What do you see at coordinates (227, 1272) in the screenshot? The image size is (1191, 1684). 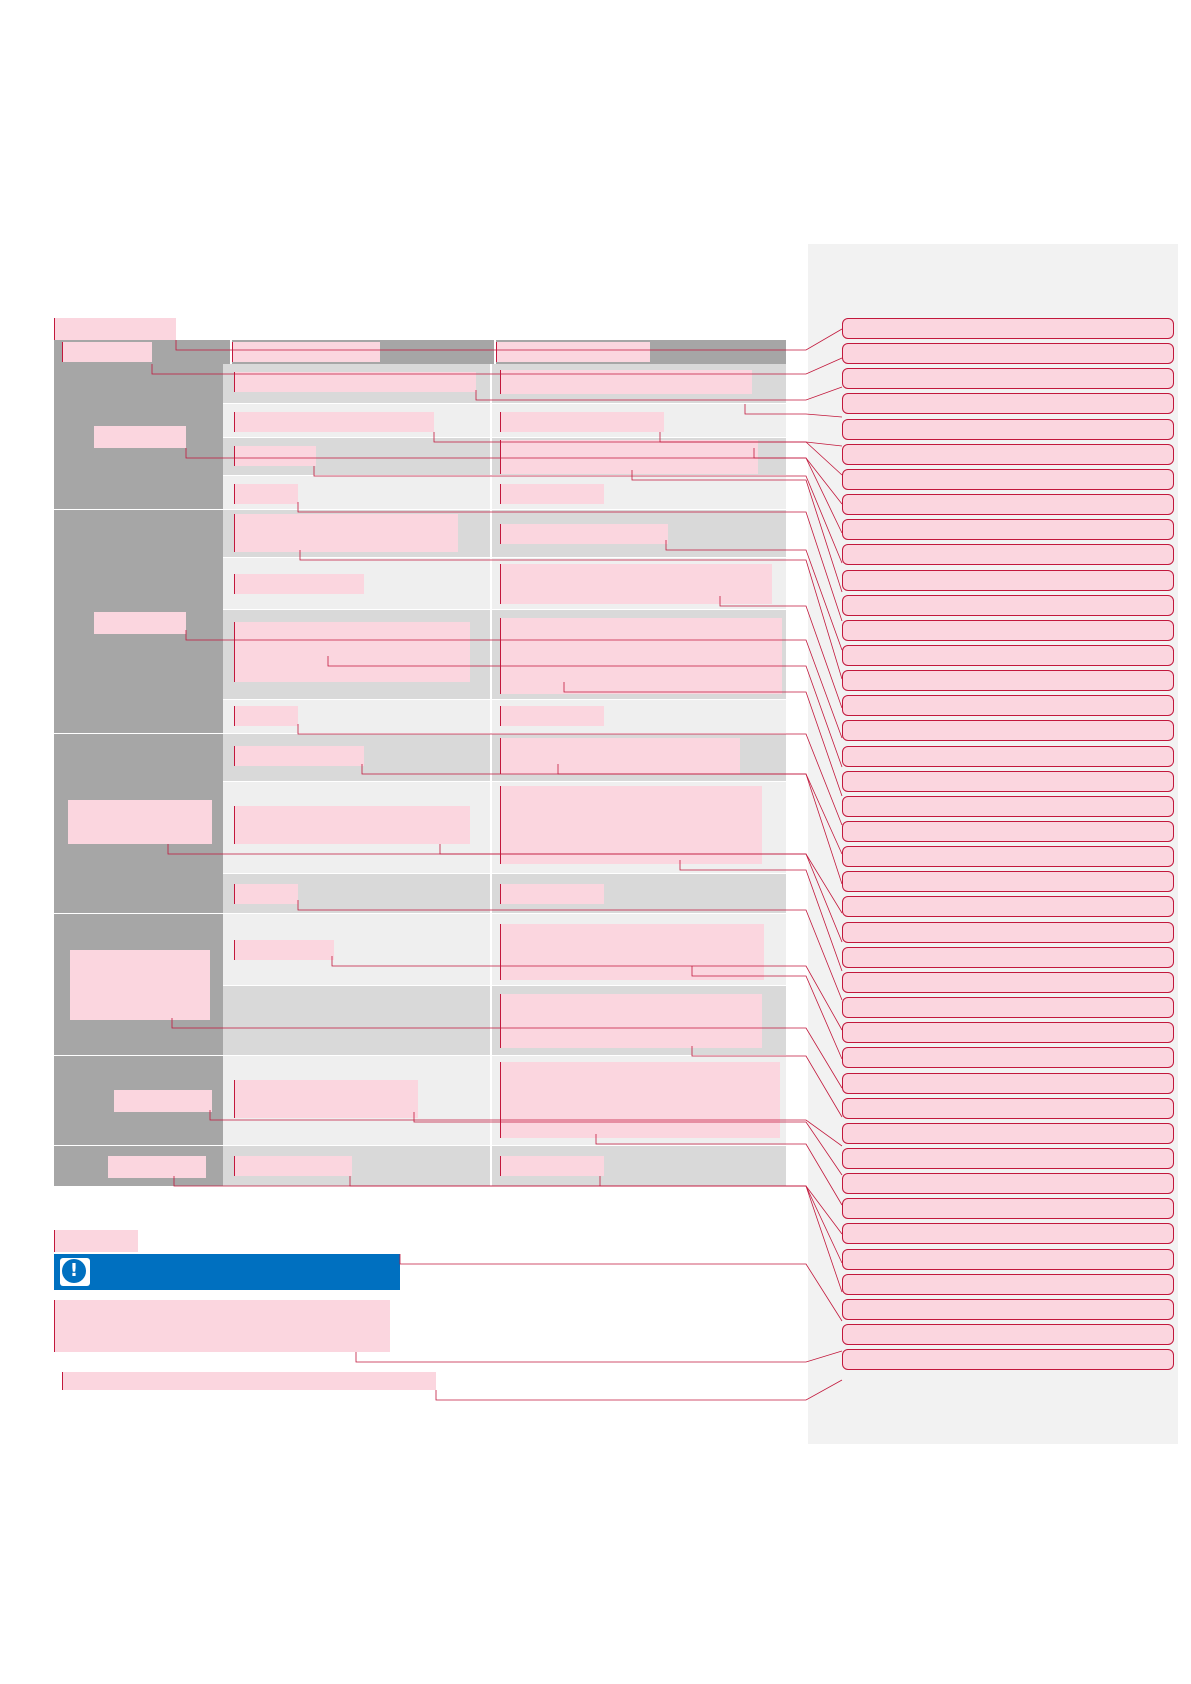 I see `warning-bar` at bounding box center [227, 1272].